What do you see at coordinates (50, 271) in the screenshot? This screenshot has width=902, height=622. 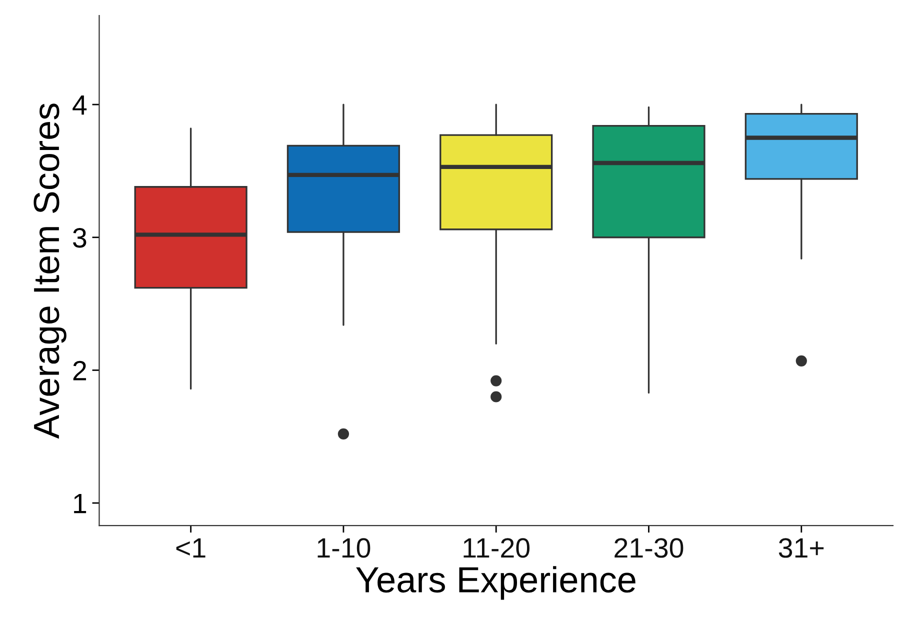 I see `y-axis-title: Average Item Scores` at bounding box center [50, 271].